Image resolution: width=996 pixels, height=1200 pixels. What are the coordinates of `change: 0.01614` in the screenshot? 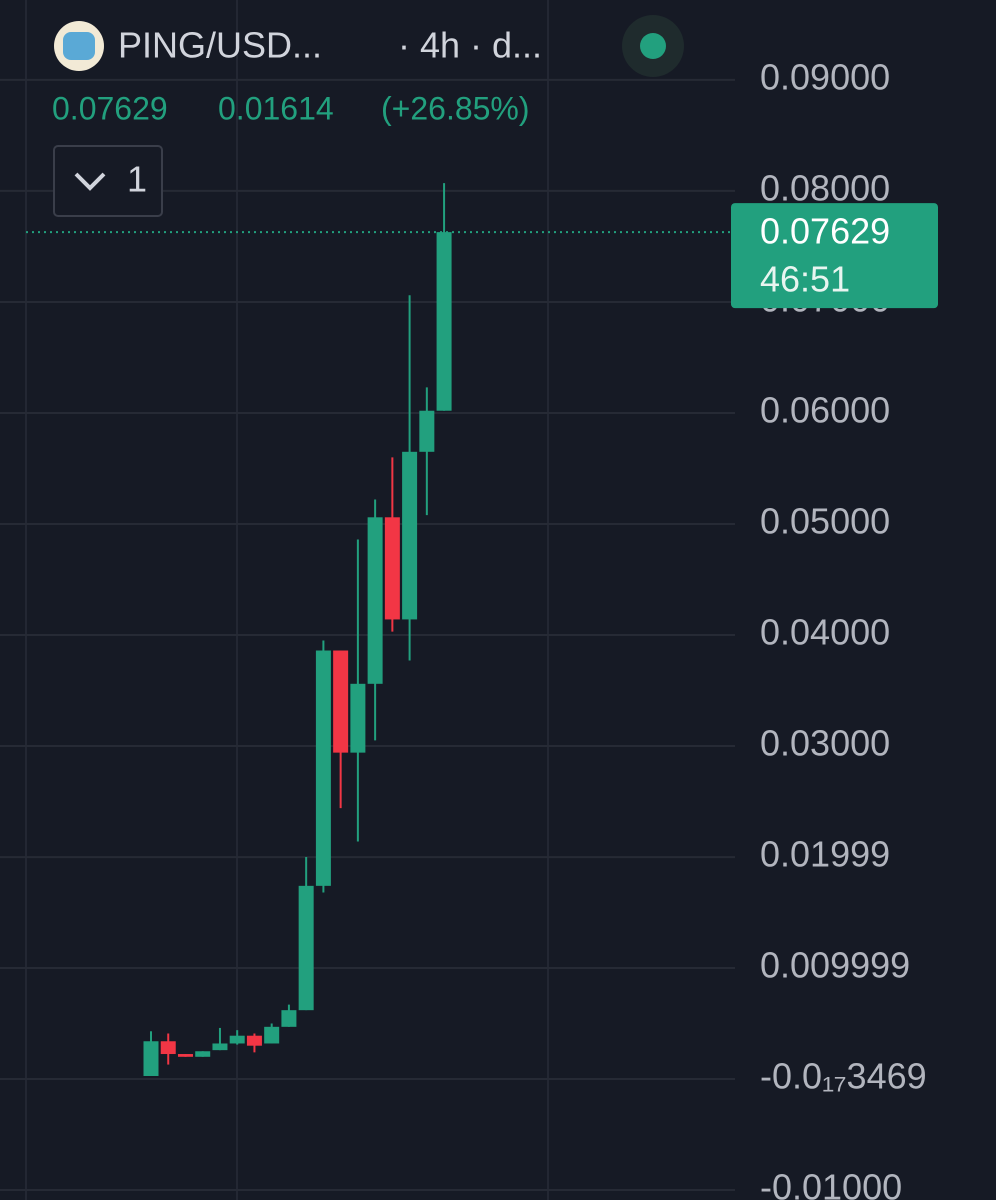 It's located at (276, 108).